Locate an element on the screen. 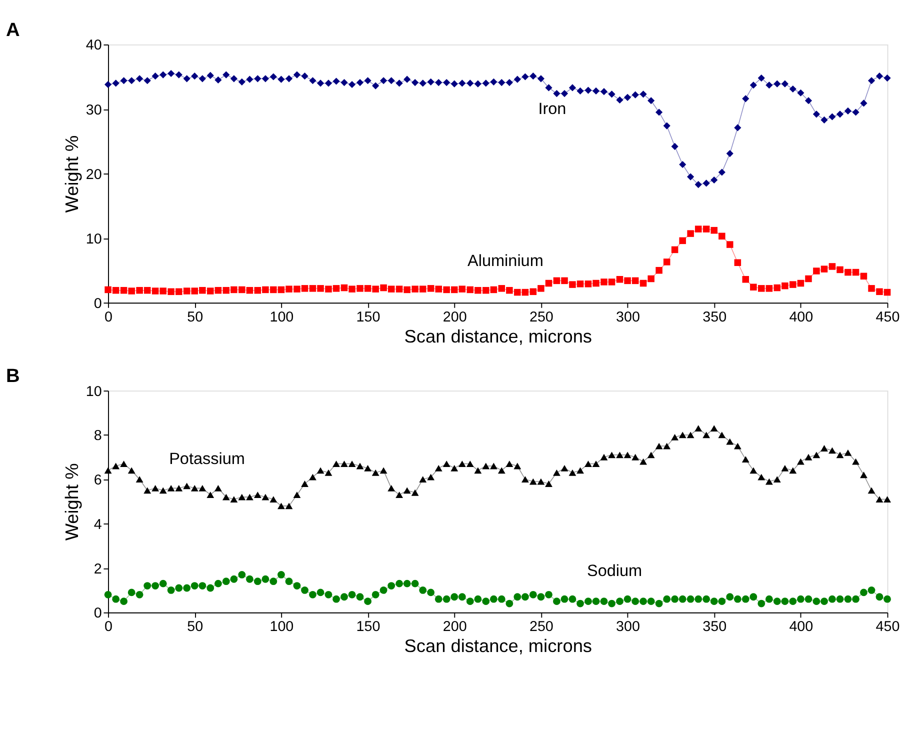 This screenshot has width=915, height=729. y-tick-label: 20 is located at coordinates (94, 174).